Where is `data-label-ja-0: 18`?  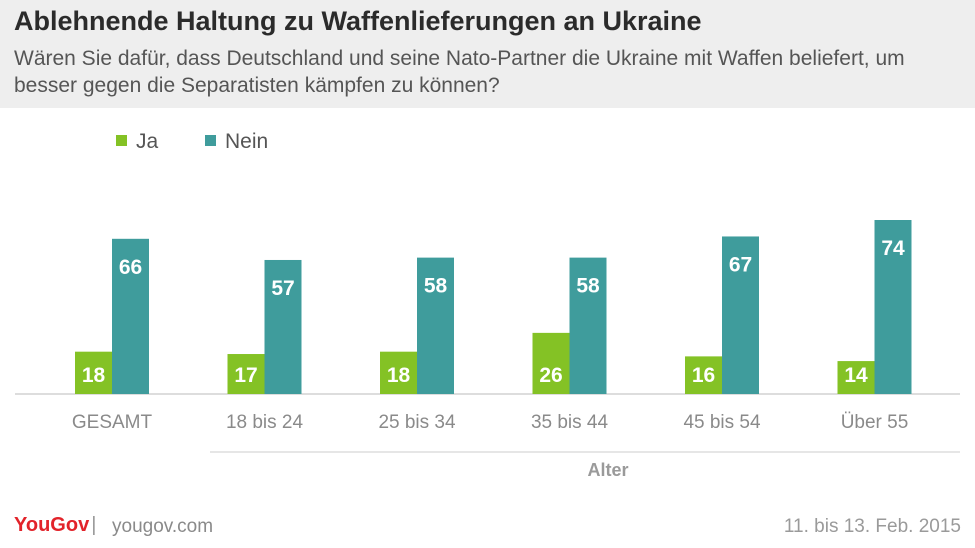
data-label-ja-0: 18 is located at coordinates (94, 375).